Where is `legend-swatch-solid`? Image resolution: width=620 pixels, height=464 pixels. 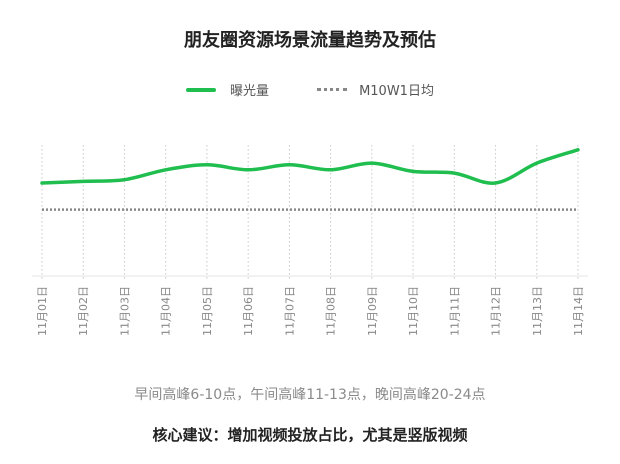 legend-swatch-solid is located at coordinates (201, 89).